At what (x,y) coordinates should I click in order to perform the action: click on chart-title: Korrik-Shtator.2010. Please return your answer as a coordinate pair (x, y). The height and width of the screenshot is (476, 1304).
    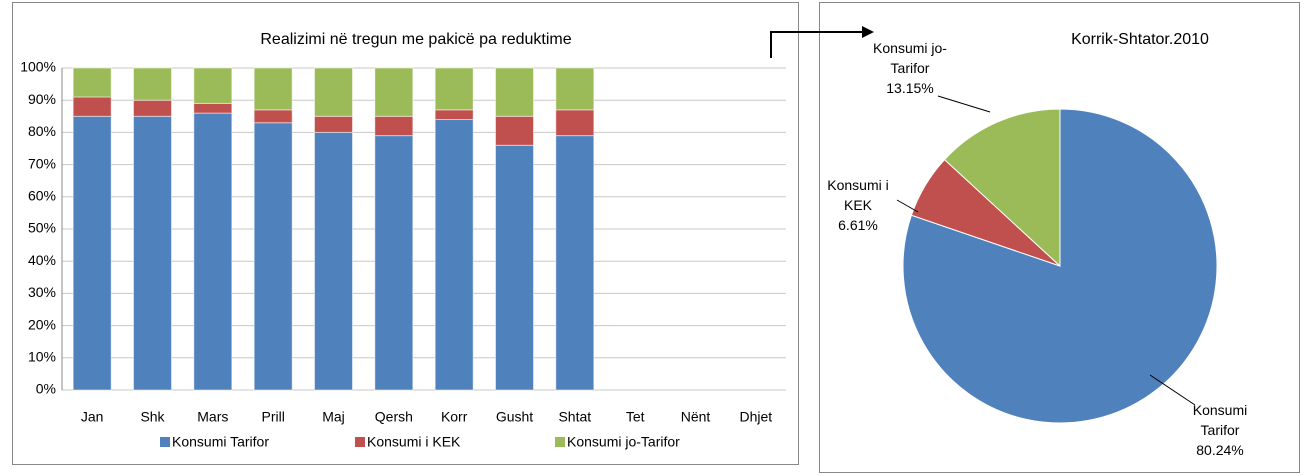
    Looking at the image, I should click on (1140, 39).